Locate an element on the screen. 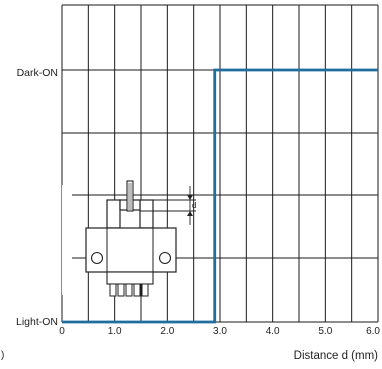 The image size is (382, 369). sensor-diagram-icon: d is located at coordinates (129, 238).